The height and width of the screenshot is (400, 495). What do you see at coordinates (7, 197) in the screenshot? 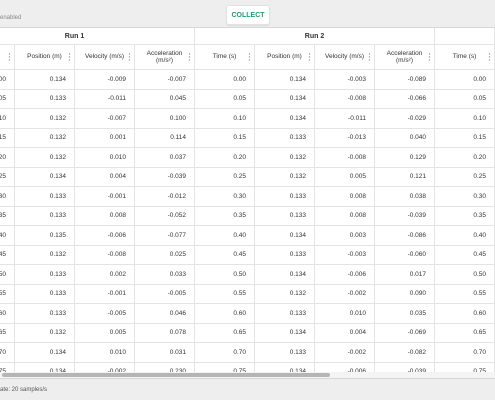
I see `data-cell: 0.30` at bounding box center [7, 197].